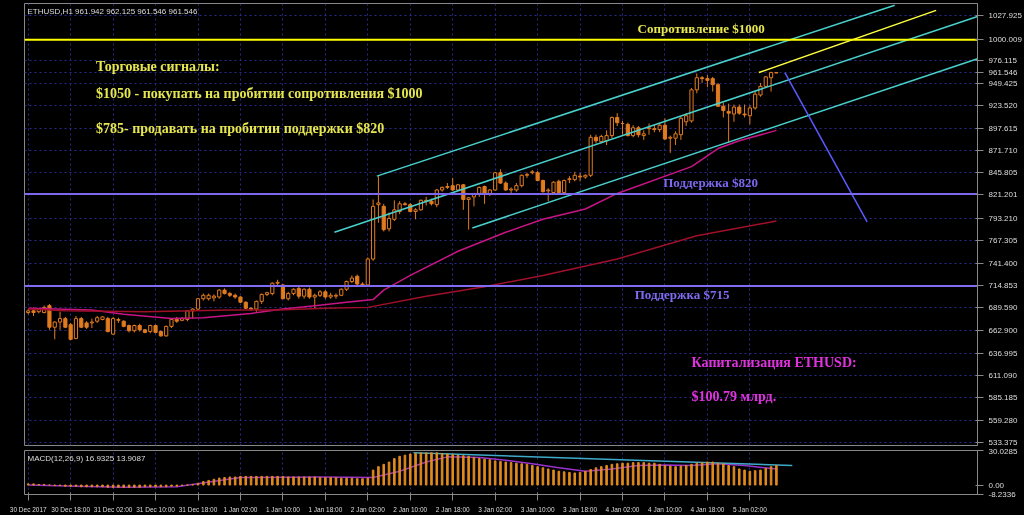  Describe the element at coordinates (1003, 353) in the screenshot. I see `y-tick-label: 636.995` at that location.